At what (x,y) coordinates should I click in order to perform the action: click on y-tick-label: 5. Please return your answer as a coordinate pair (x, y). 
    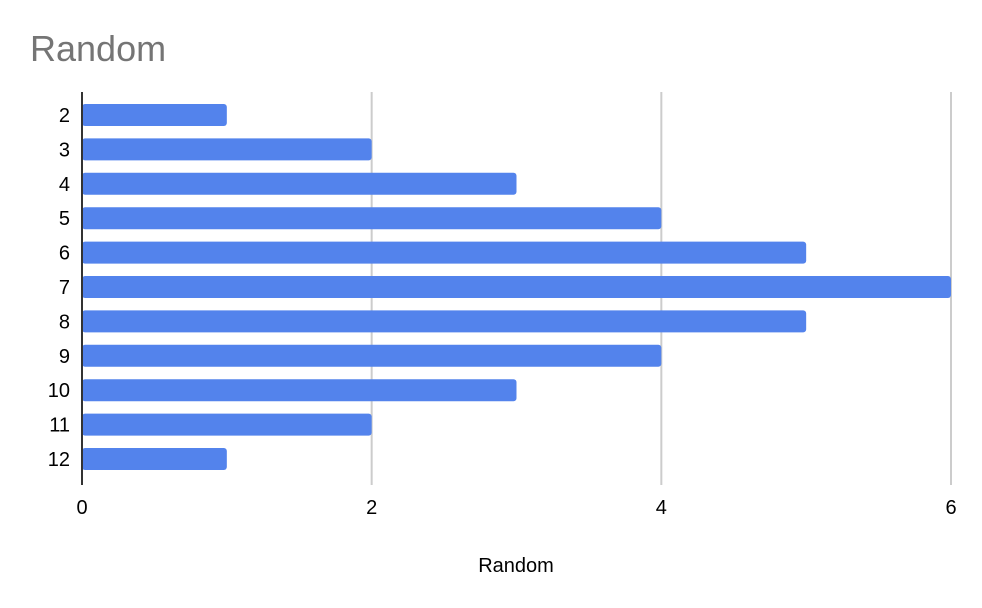
    Looking at the image, I should click on (64, 219).